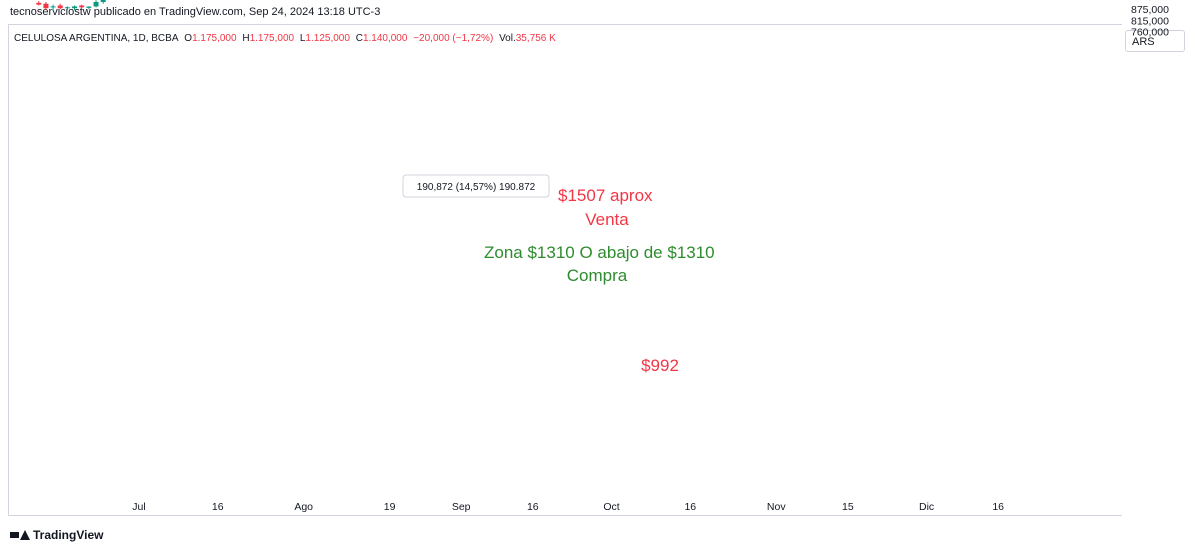  I want to click on open-value: 1.175,000, so click(214, 38).